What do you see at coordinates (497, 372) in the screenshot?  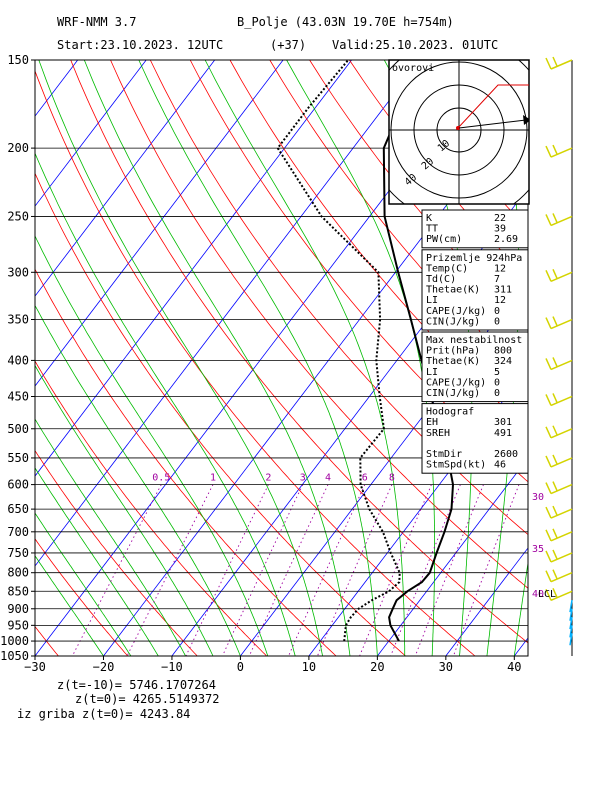 I see `index-value: 5` at bounding box center [497, 372].